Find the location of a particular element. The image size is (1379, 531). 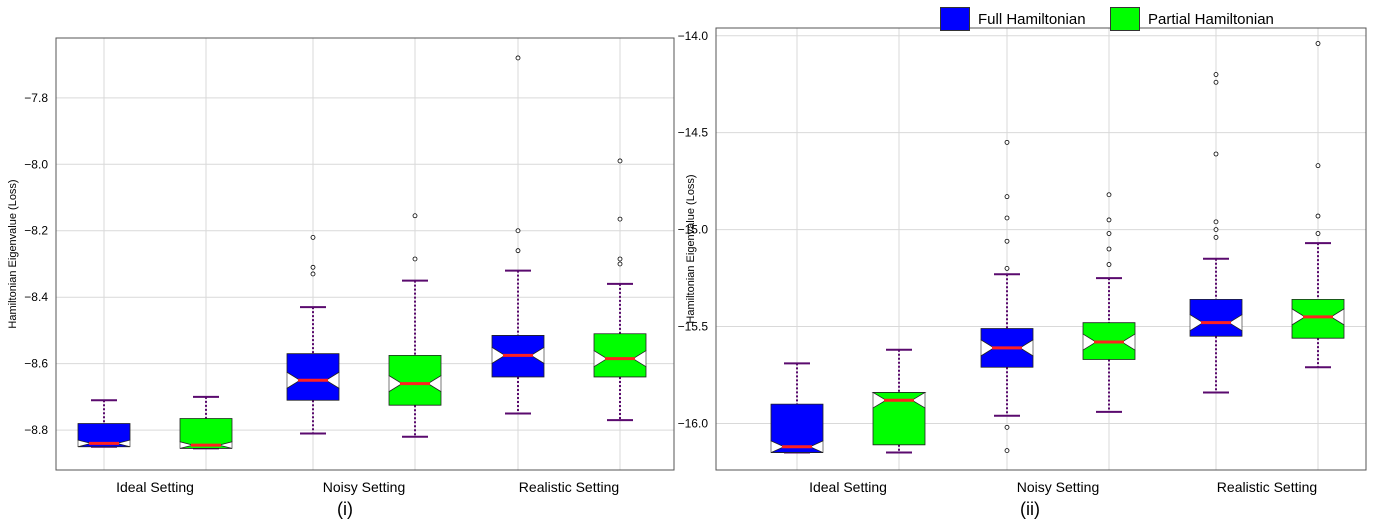

p1-caption: (i) is located at coordinates (345, 509).